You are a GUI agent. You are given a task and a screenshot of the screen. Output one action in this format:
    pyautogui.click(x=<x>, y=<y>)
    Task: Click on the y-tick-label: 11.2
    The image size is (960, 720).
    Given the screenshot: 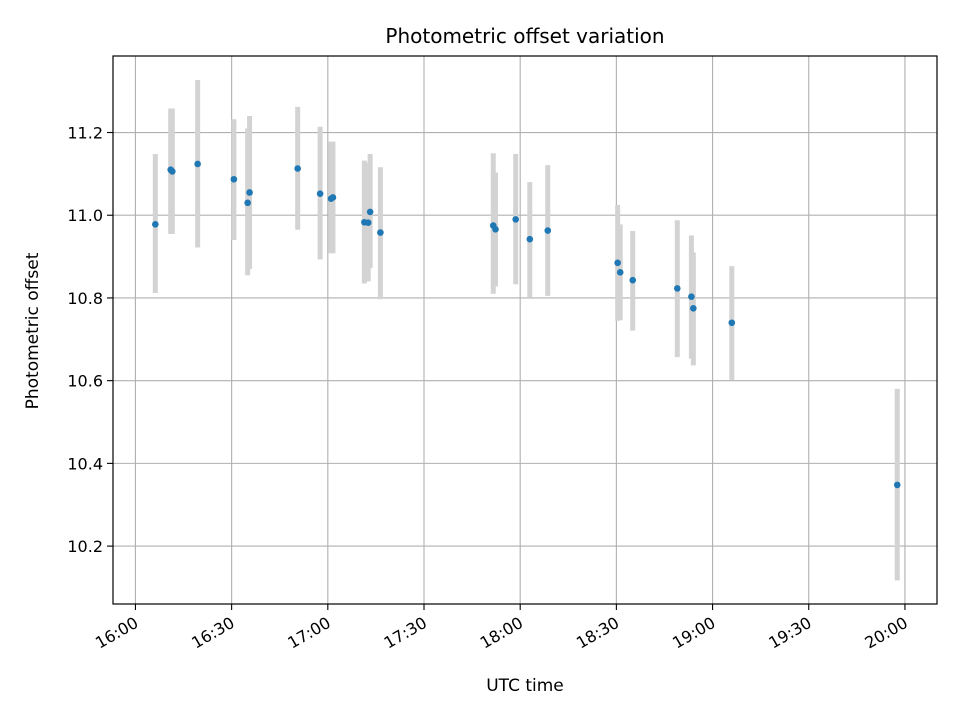 What is the action you would take?
    pyautogui.click(x=85, y=133)
    